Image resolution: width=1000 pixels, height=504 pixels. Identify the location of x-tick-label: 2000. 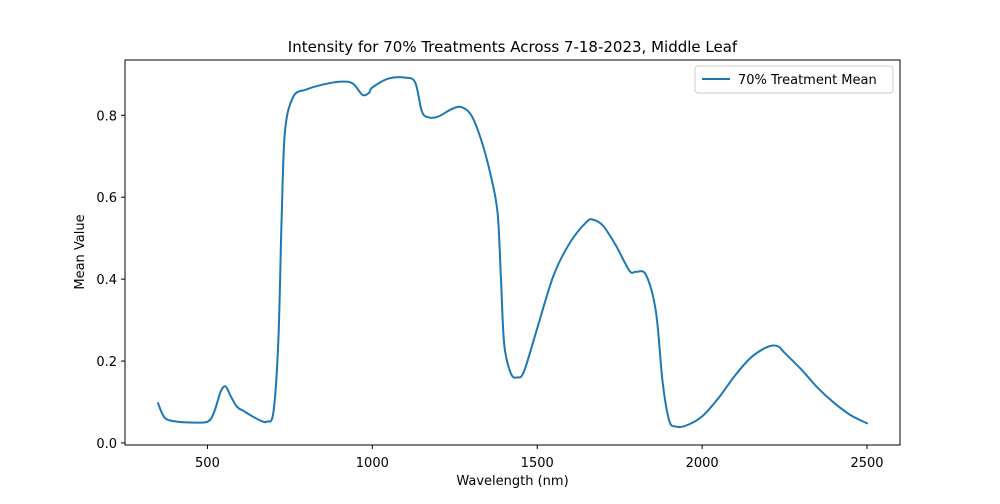
(702, 463).